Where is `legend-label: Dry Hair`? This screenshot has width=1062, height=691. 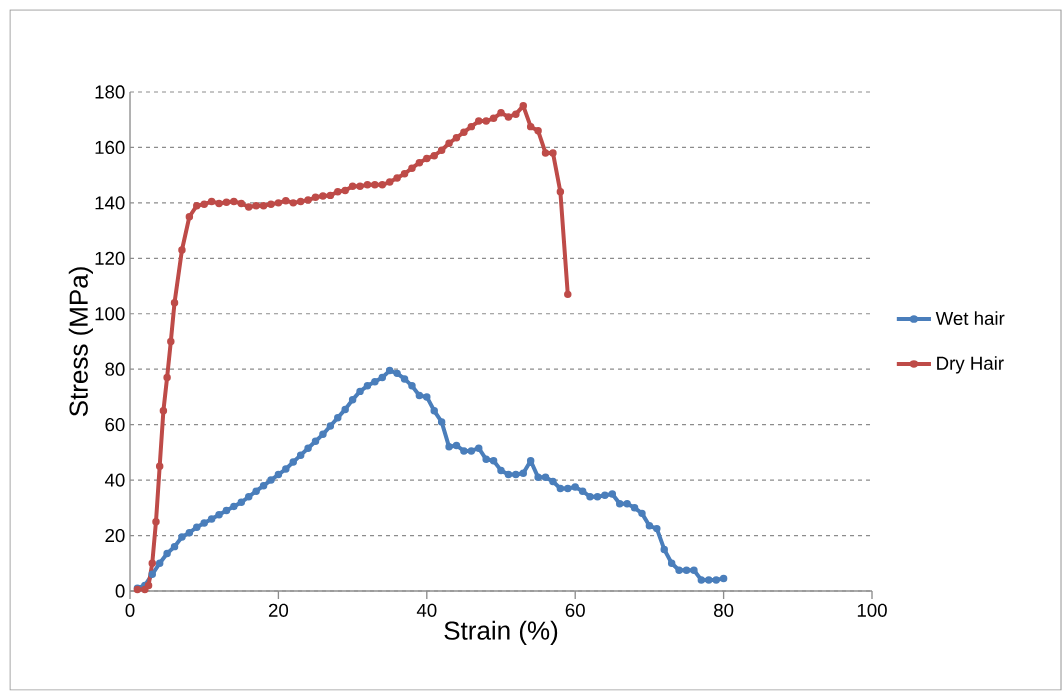
legend-label: Dry Hair is located at coordinates (970, 365).